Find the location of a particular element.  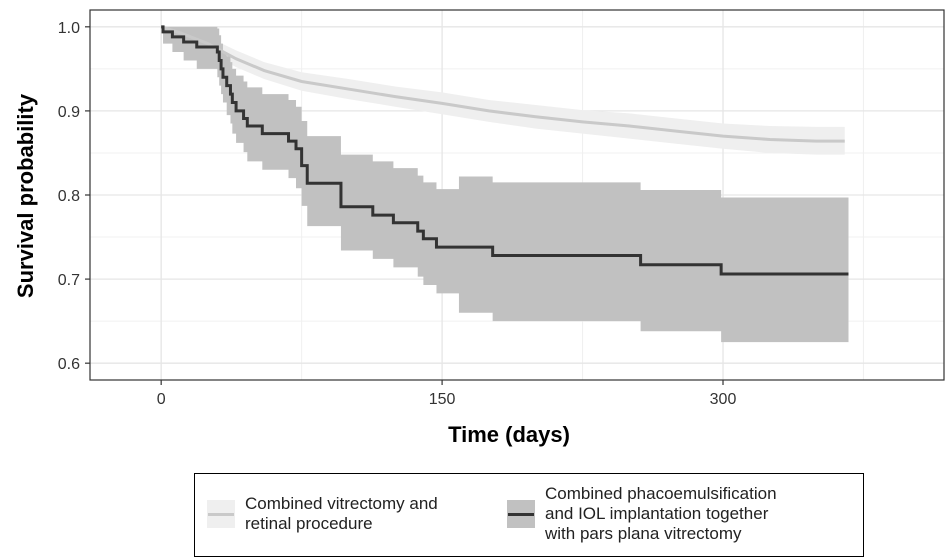

x-tick-label: 300 is located at coordinates (723, 399).